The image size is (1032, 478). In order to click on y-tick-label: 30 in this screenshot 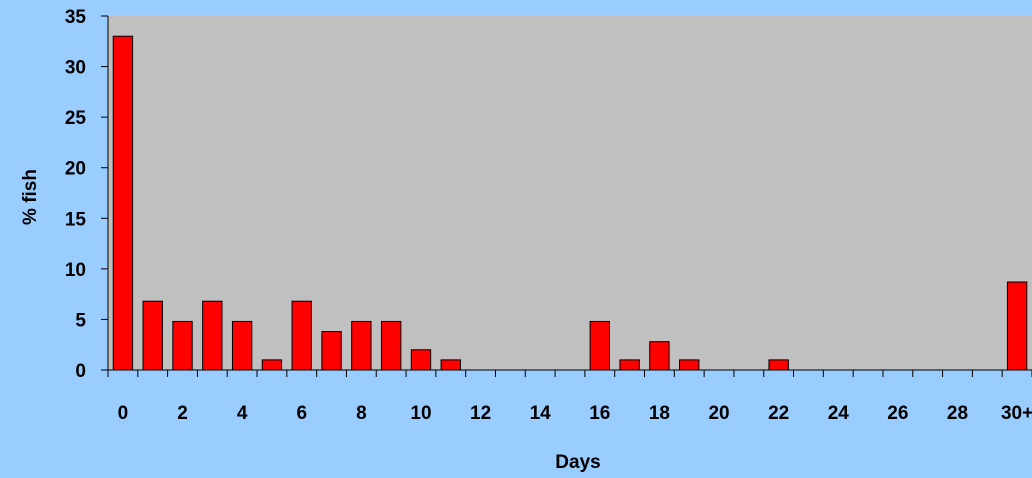, I will do `click(75, 68)`.